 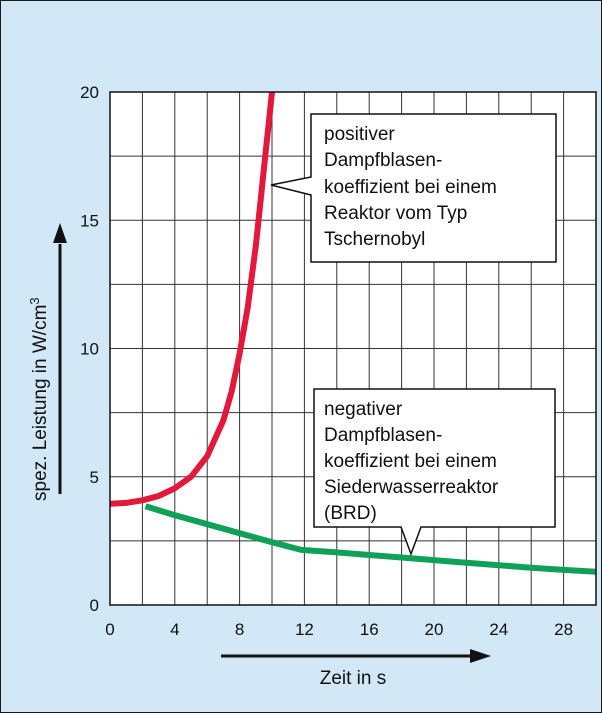 What do you see at coordinates (374, 239) in the screenshot?
I see `annotation-line: Tschernobyl` at bounding box center [374, 239].